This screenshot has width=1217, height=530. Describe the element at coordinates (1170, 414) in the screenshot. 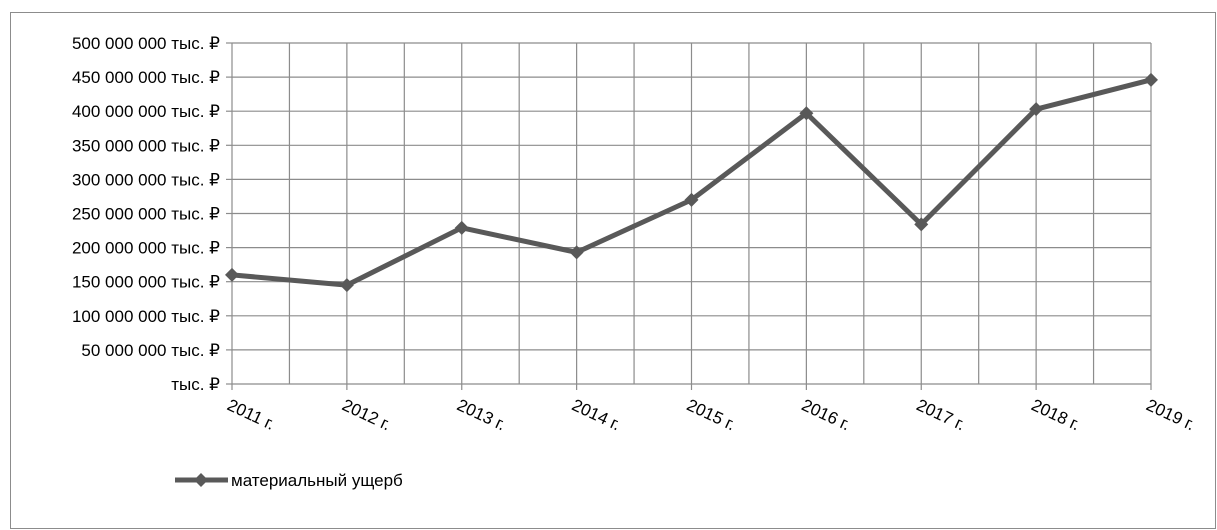

I see `x-tick-label: 2019 г.` at that location.